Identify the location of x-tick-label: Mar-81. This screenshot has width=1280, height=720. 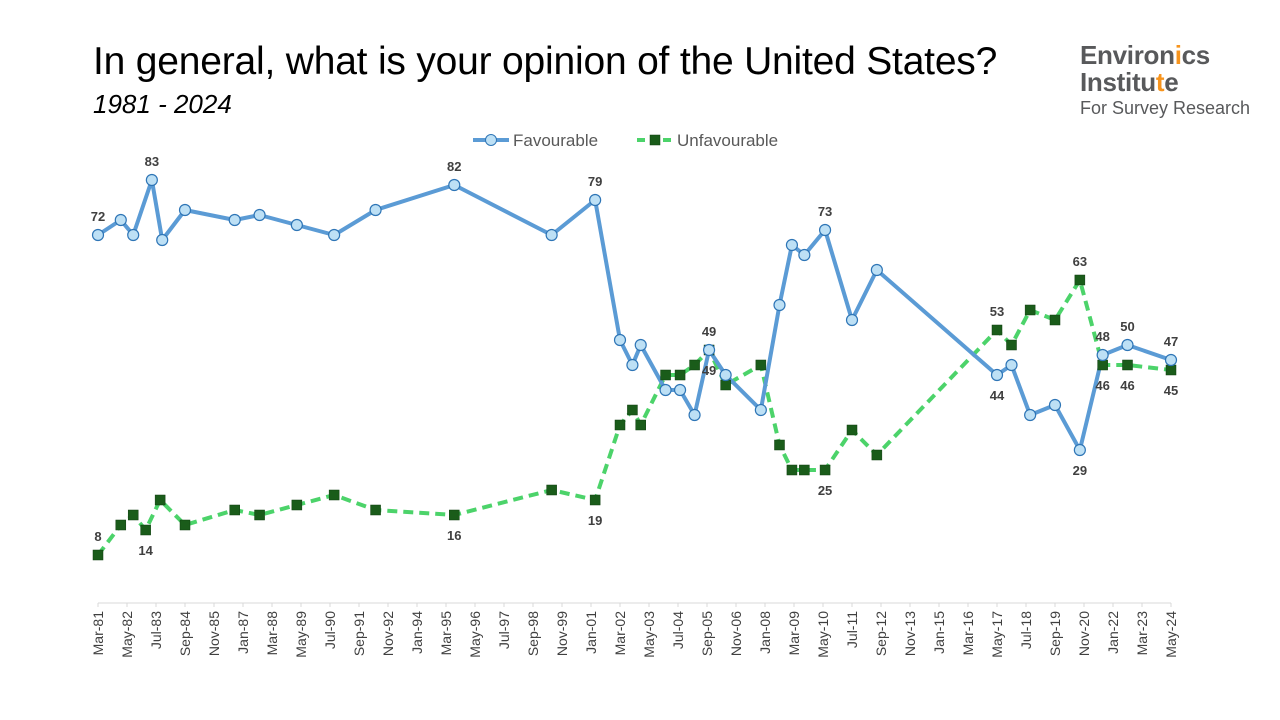
(98, 633).